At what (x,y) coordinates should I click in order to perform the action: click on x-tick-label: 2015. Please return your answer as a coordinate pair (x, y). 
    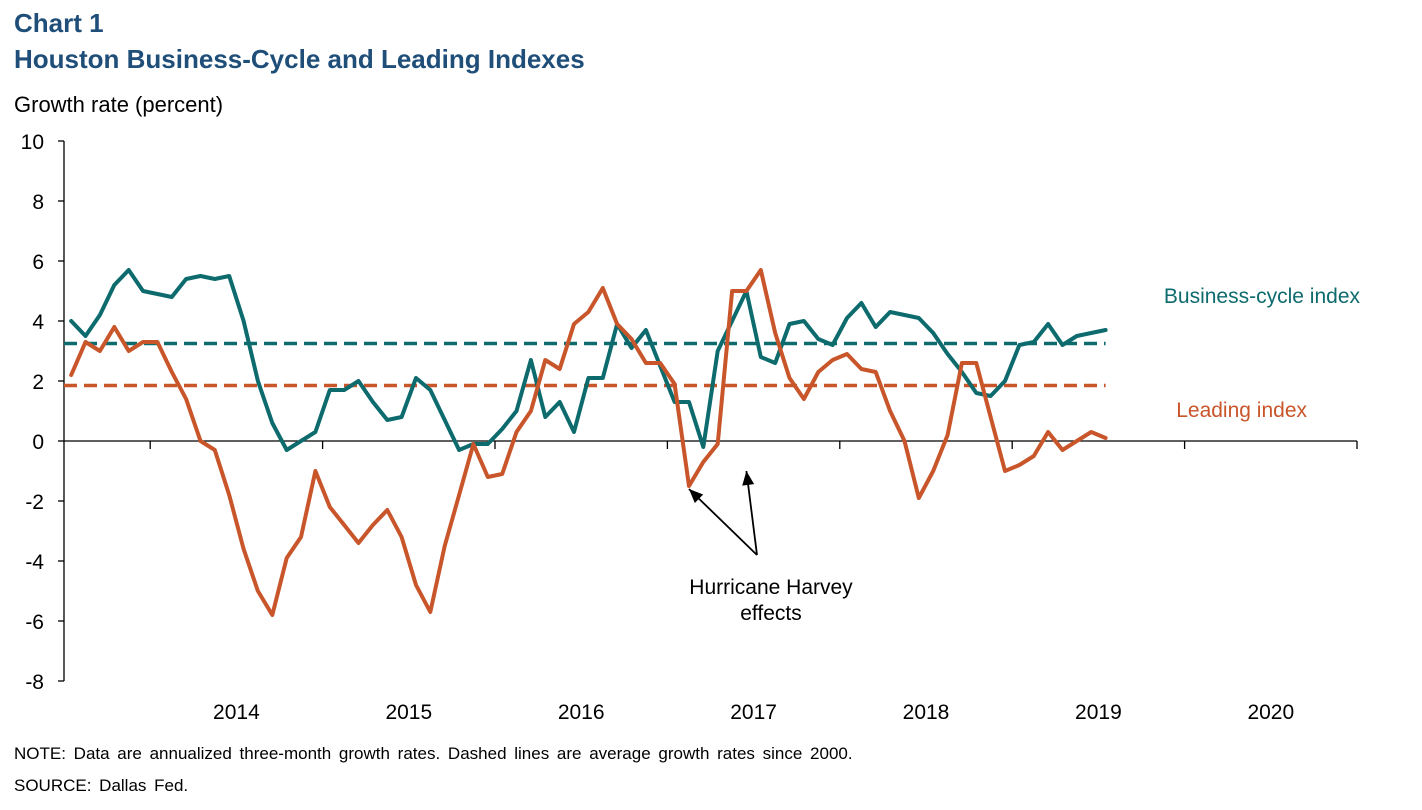
    Looking at the image, I should click on (408, 712).